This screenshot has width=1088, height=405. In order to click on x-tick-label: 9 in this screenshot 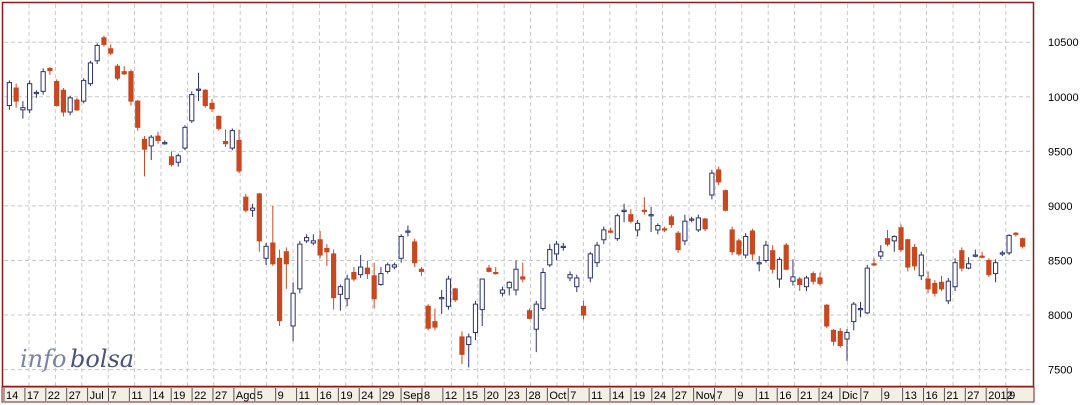, I will do `click(1012, 396)`.